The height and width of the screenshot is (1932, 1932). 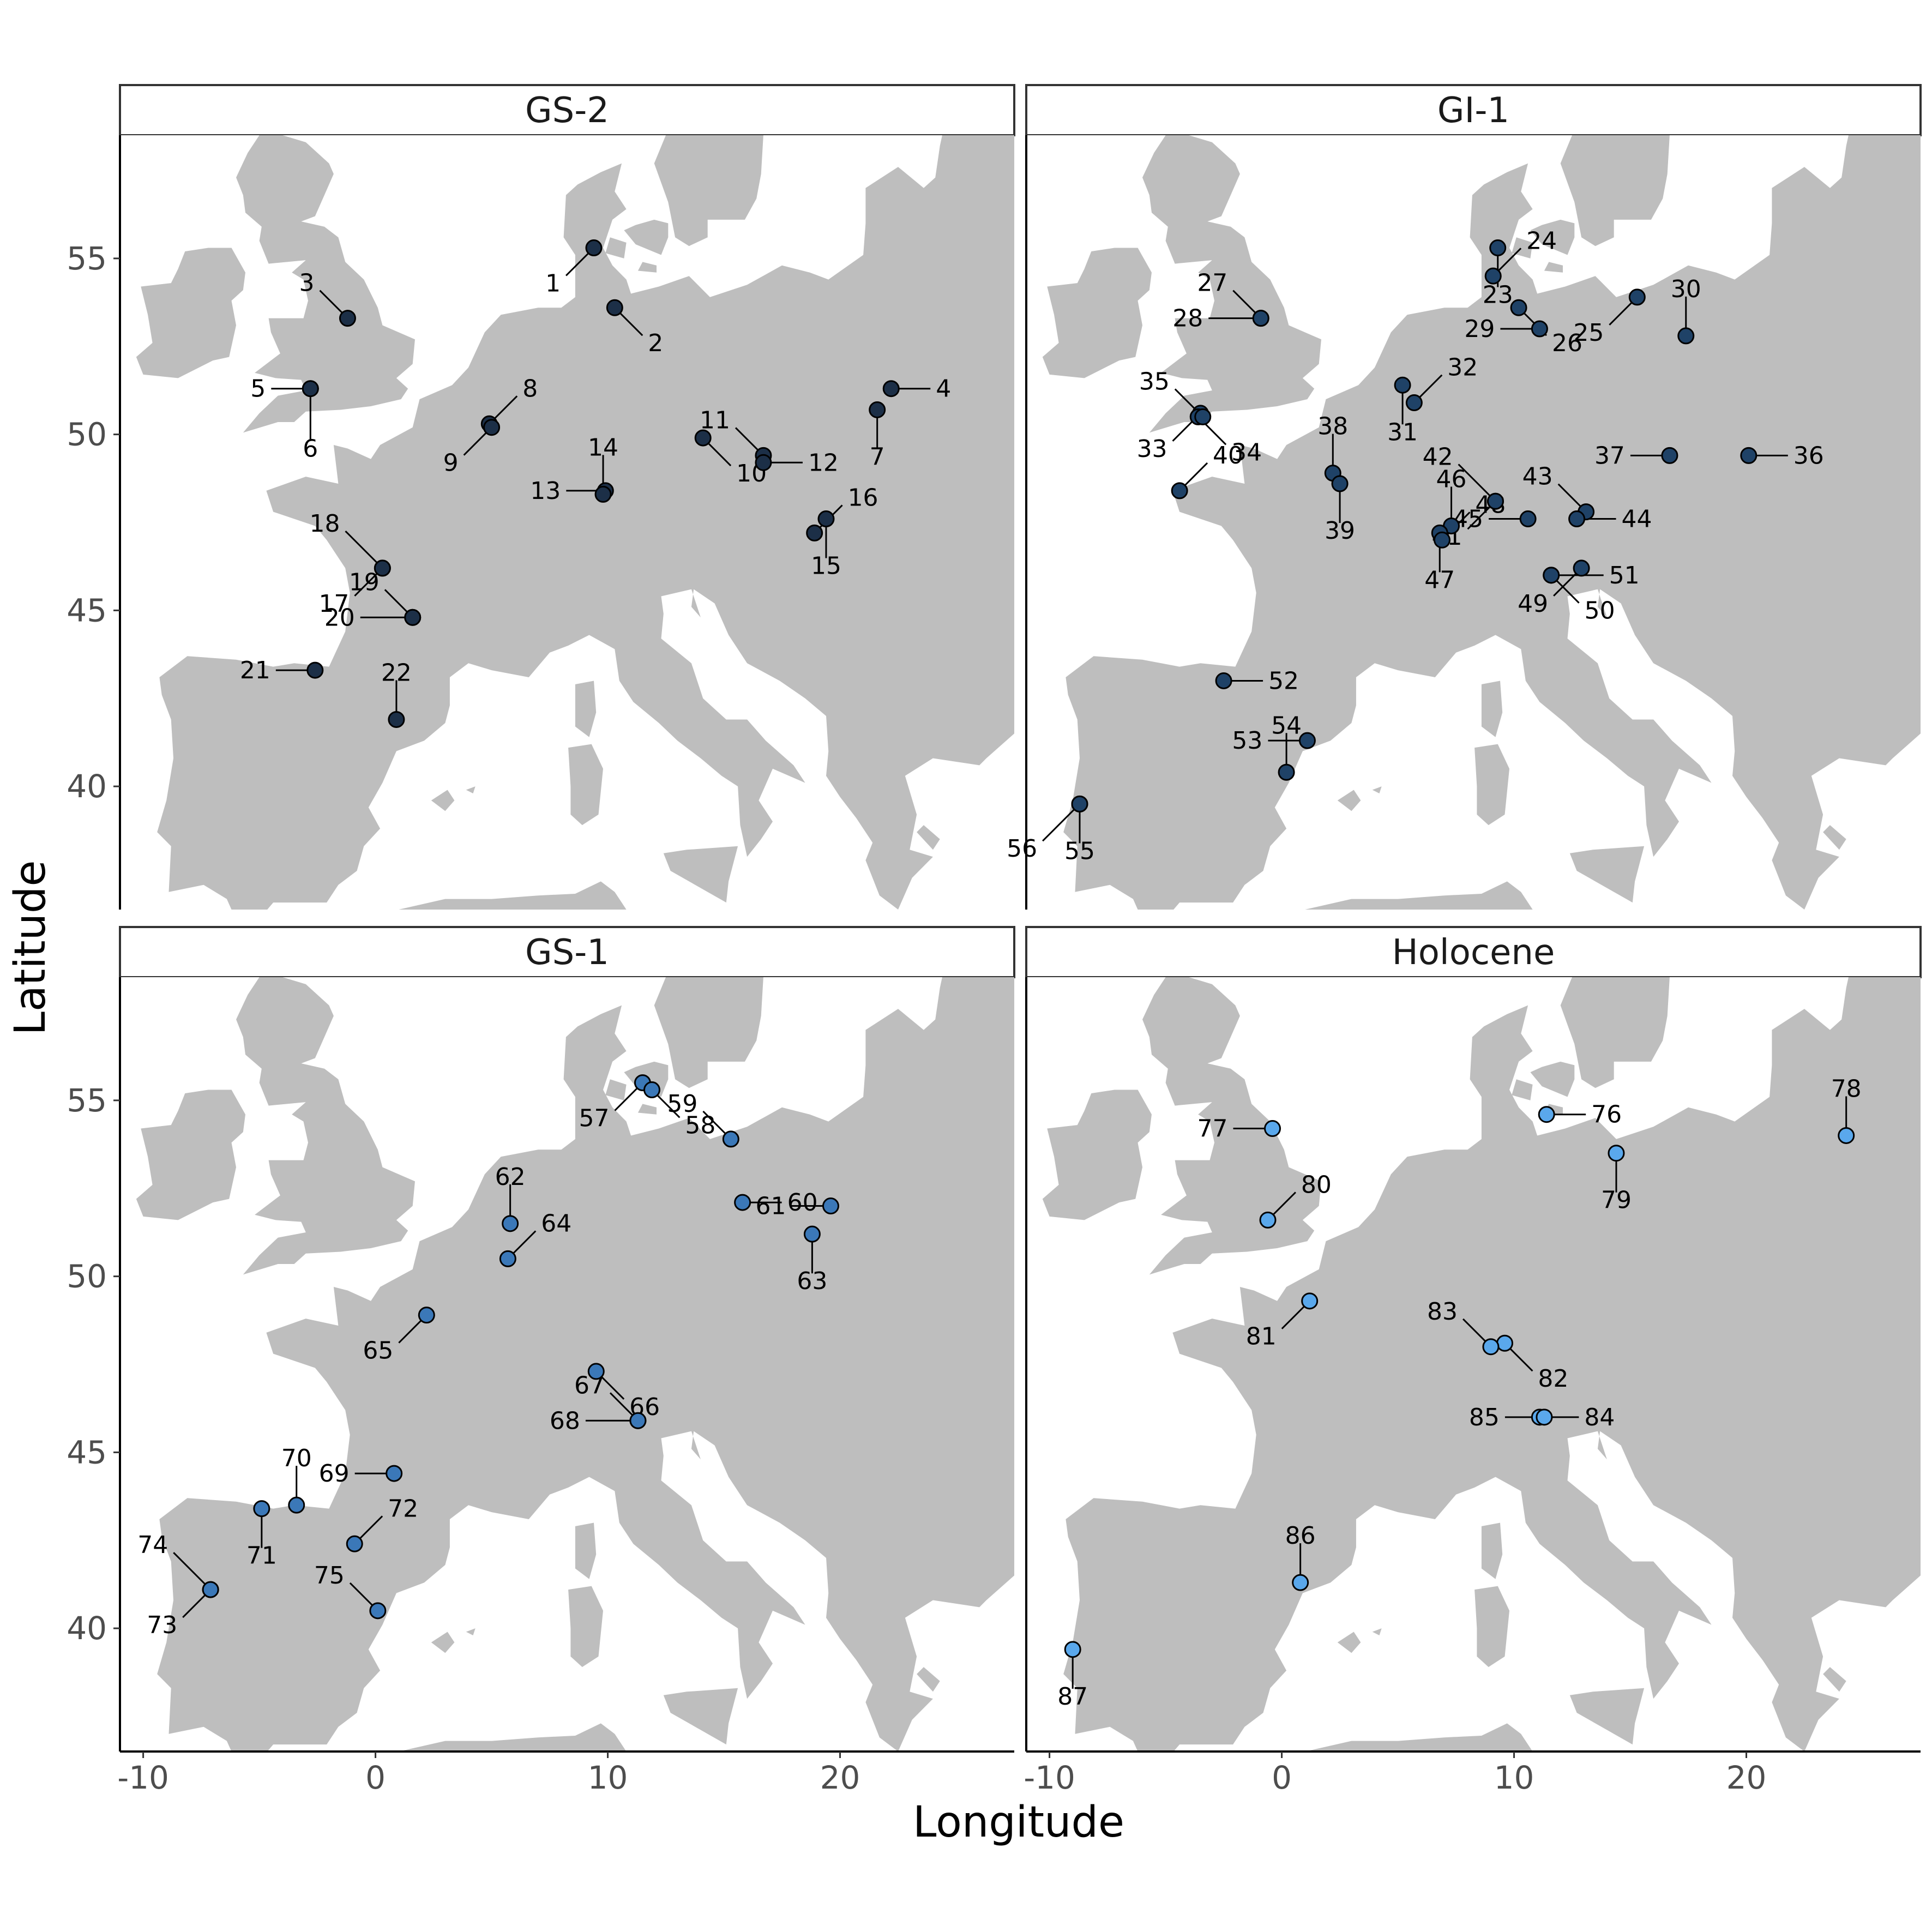 What do you see at coordinates (1686, 289) in the screenshot?
I see `site-label: 30` at bounding box center [1686, 289].